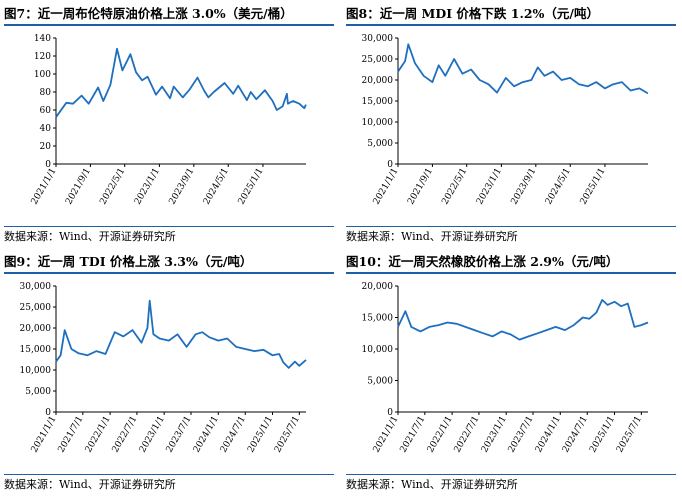 Image resolution: width=682 pixels, height=498 pixels. What do you see at coordinates (169, 15) in the screenshot?
I see `chart-title: 图7：近一周布伦特原油价格上涨 3.0%（美元/桶）` at bounding box center [169, 15].